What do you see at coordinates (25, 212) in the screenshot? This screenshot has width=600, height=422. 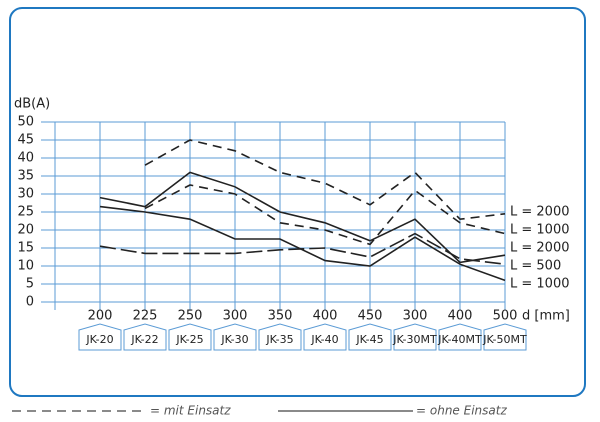 I see `y-tick-label: 25` at bounding box center [25, 212].